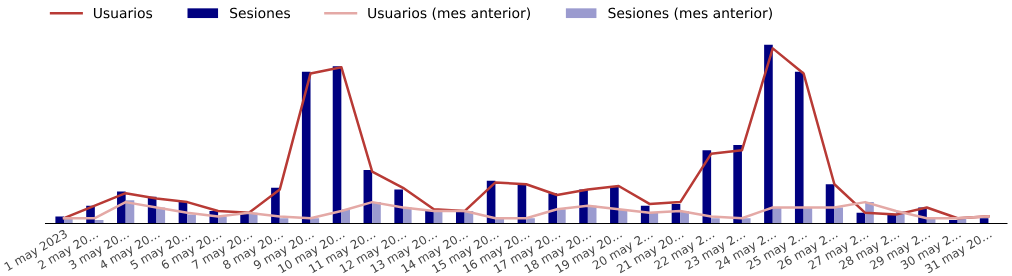 The height and width of the screenshot is (276, 1012). Describe the element at coordinates (123, 13) in the screenshot. I see `legend-label: Usuarios` at that location.